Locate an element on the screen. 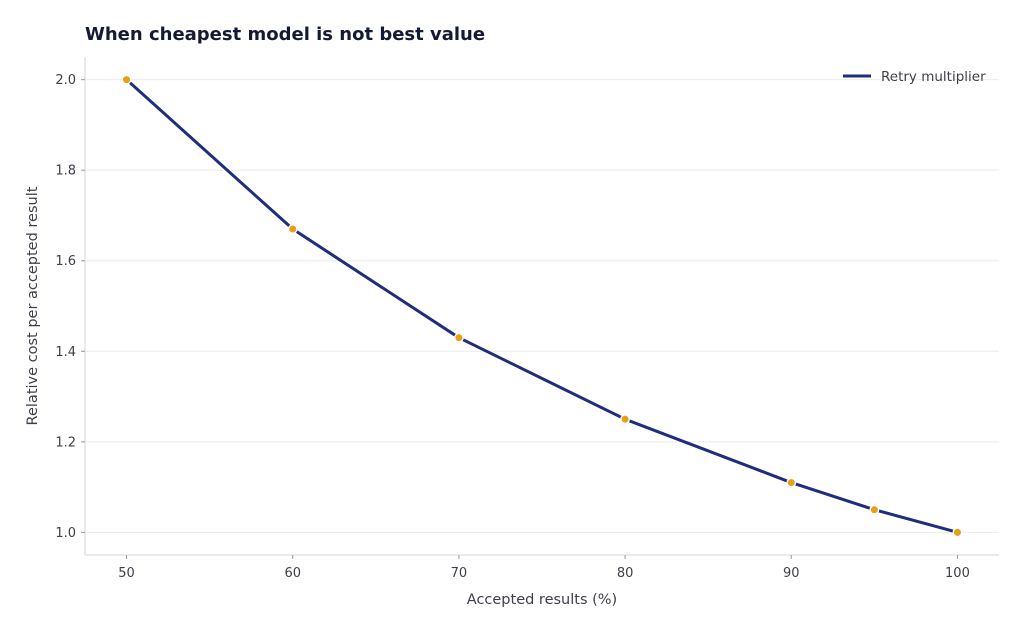  y-axis-ticks: 1.0 1.2 1.4 1.6 1.8 2.0 is located at coordinates (70, 307).